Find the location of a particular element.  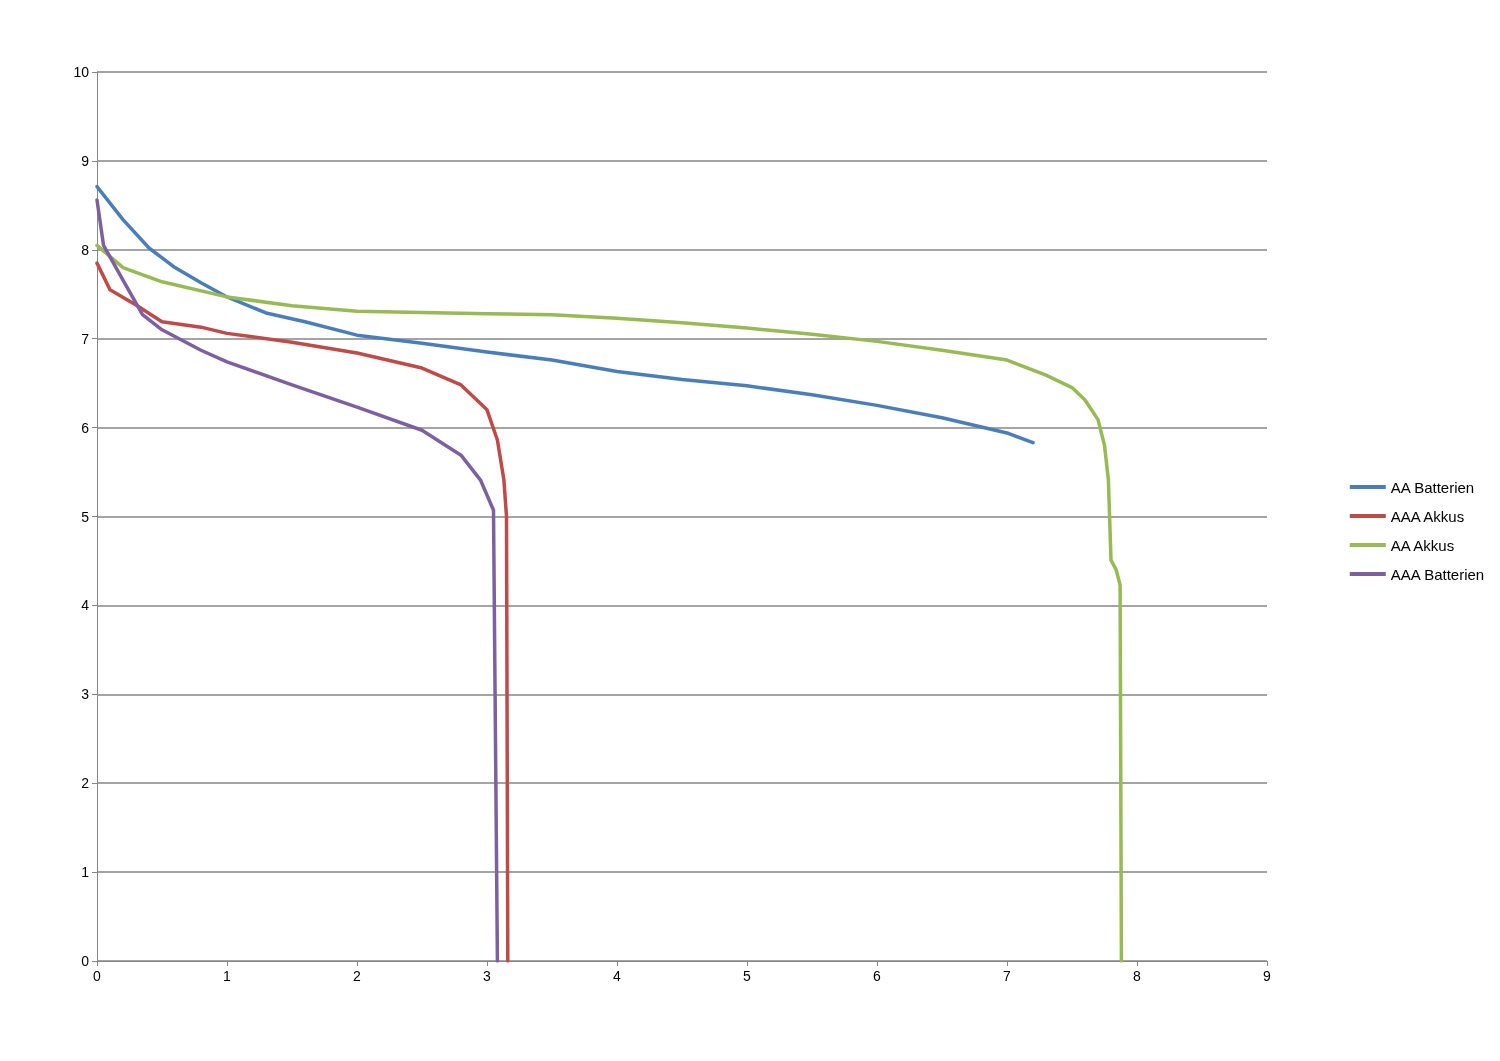

x-tick-label: 2 is located at coordinates (357, 976).